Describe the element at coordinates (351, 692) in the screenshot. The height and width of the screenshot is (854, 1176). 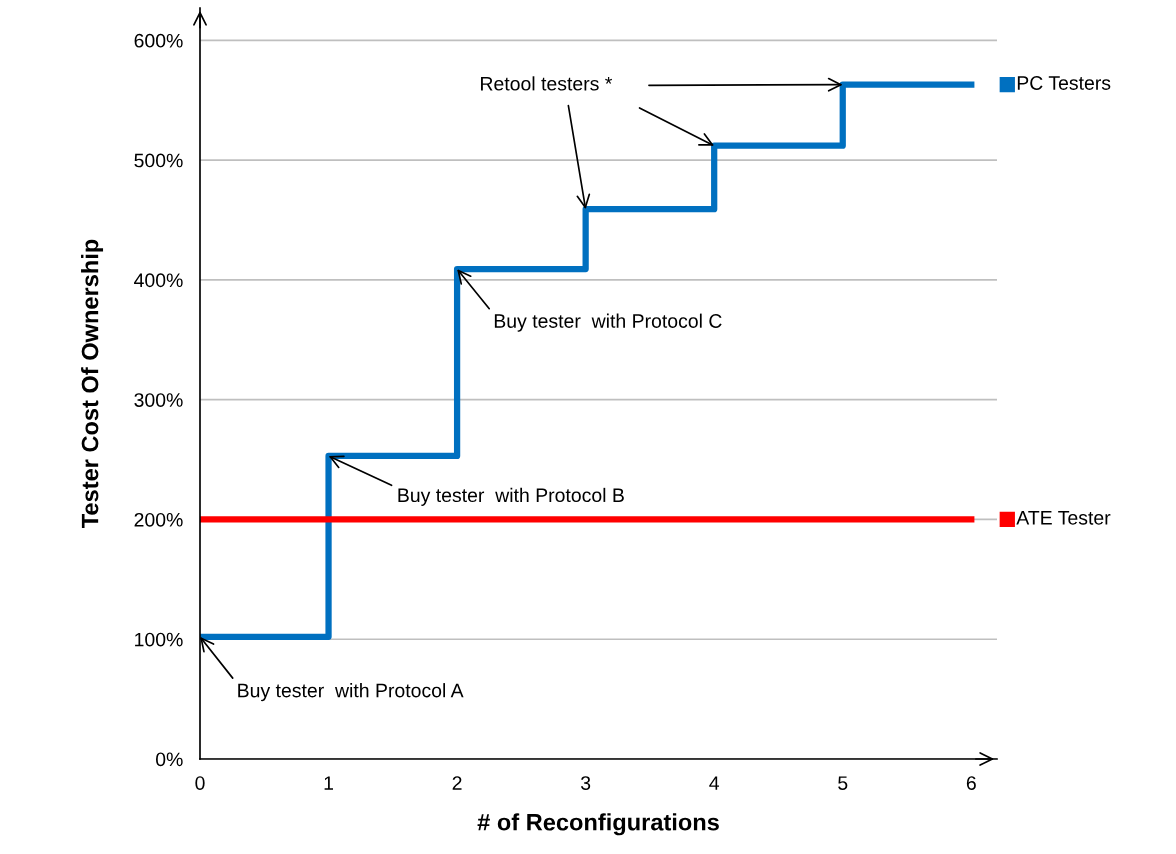
I see `annotation: Buy tester with Protocol A` at that location.